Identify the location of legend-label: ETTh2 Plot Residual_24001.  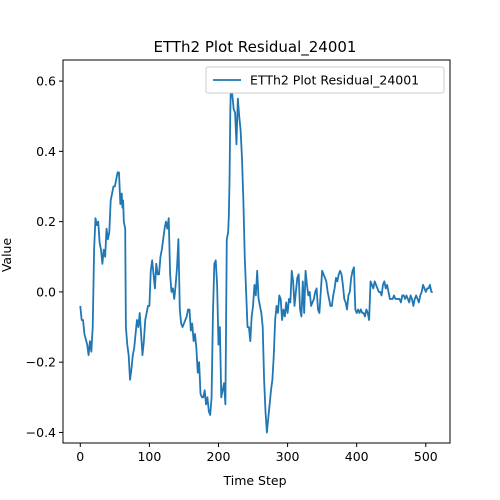
(334, 80).